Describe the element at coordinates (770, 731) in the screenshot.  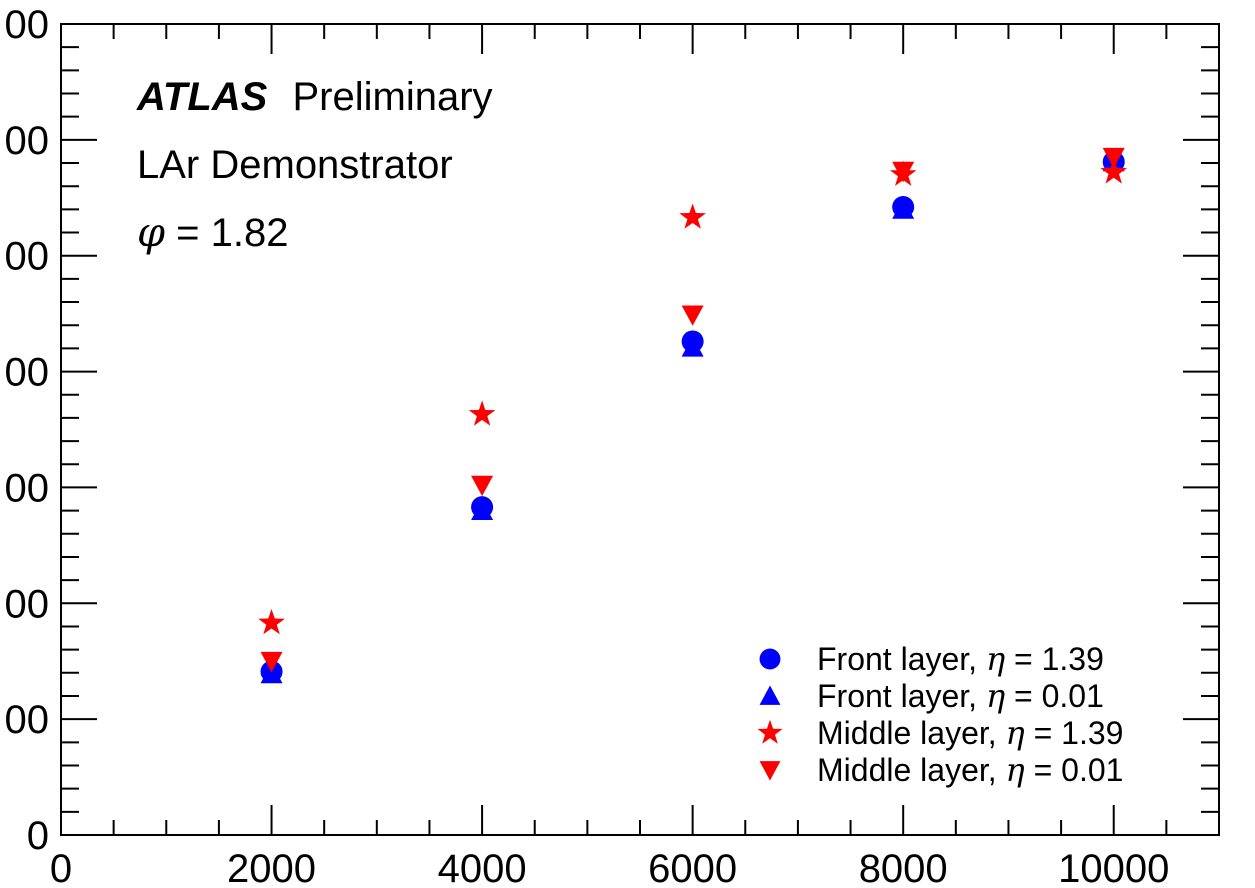
I see `legend-marker-star` at that location.